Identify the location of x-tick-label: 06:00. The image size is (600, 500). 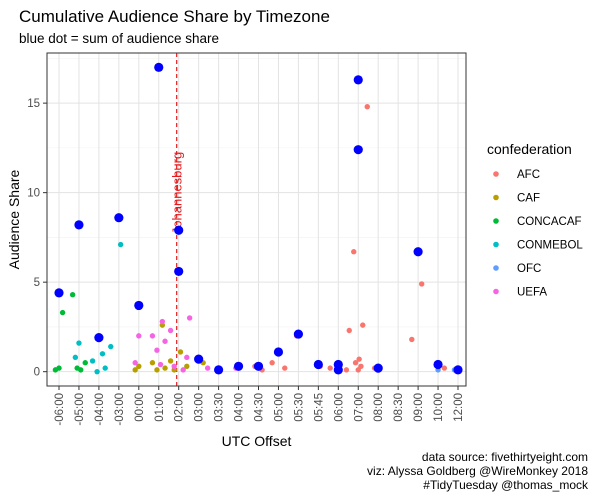
(339, 407).